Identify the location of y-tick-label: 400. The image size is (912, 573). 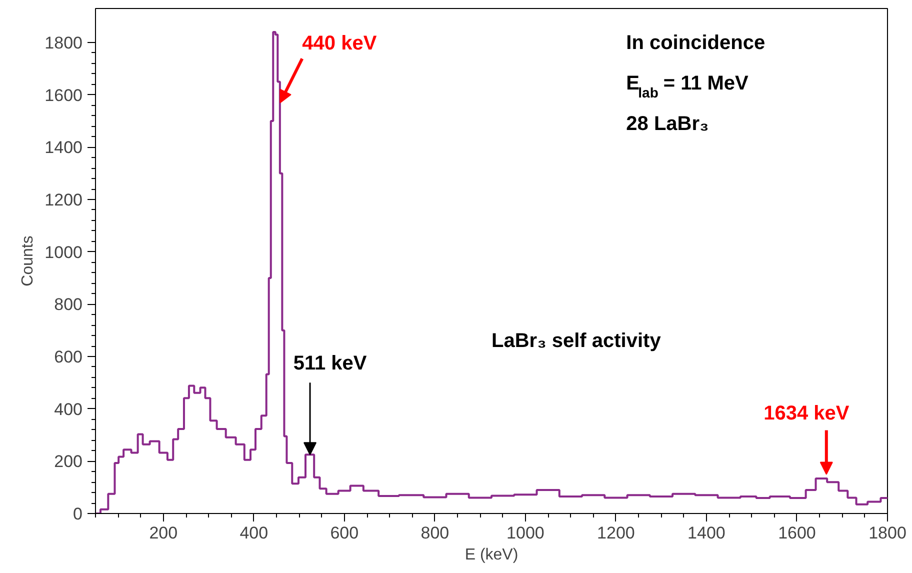
(68, 409).